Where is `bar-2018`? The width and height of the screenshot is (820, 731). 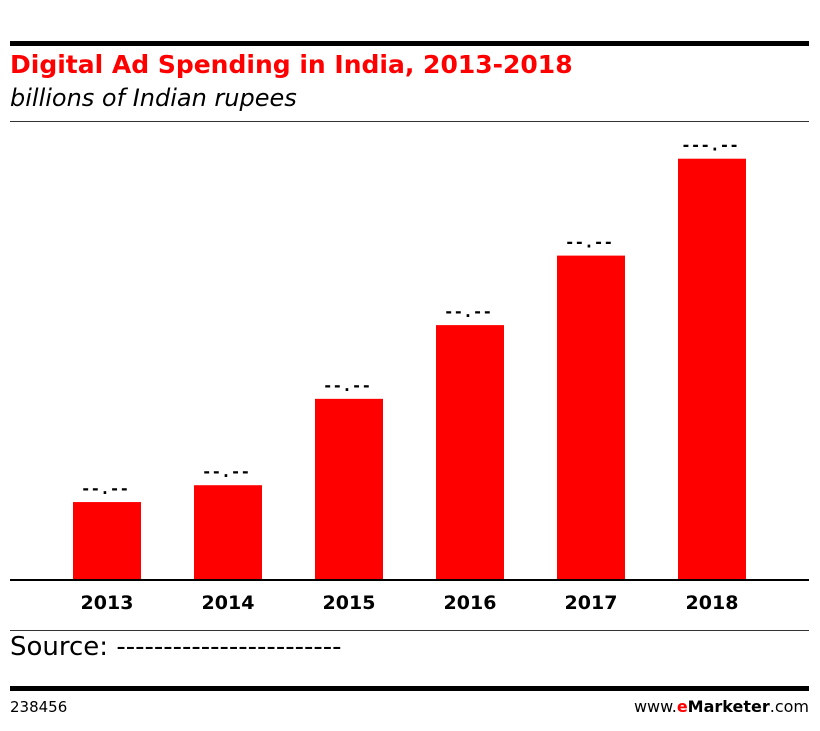
bar-2018 is located at coordinates (712, 369).